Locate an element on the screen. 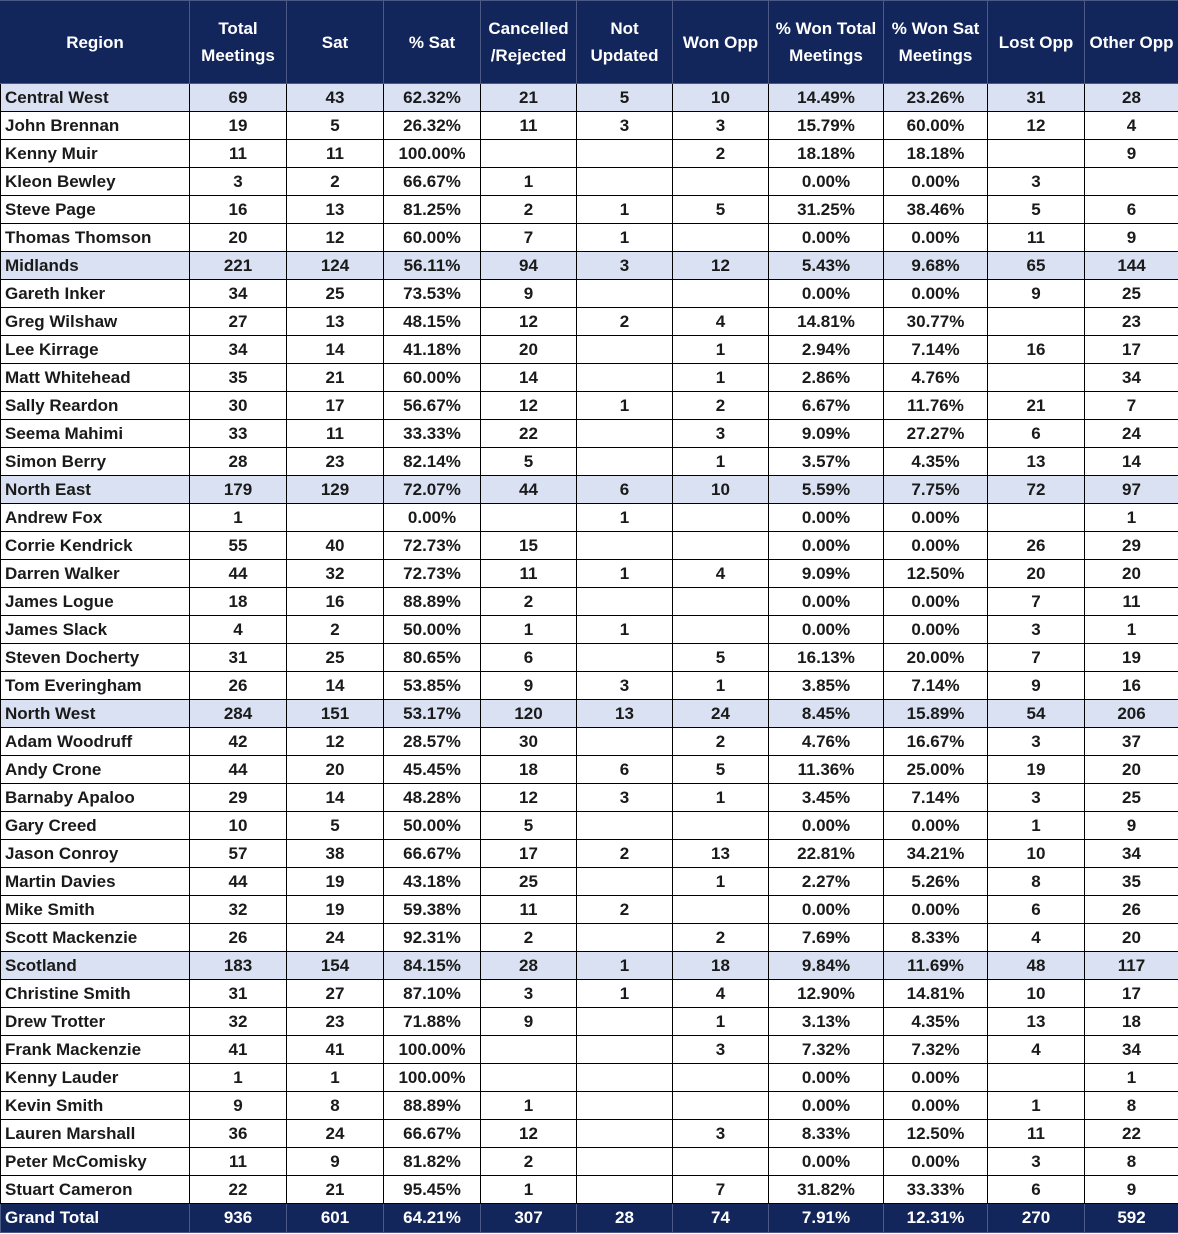  cell-pct-sat: 81.25% is located at coordinates (432, 209).